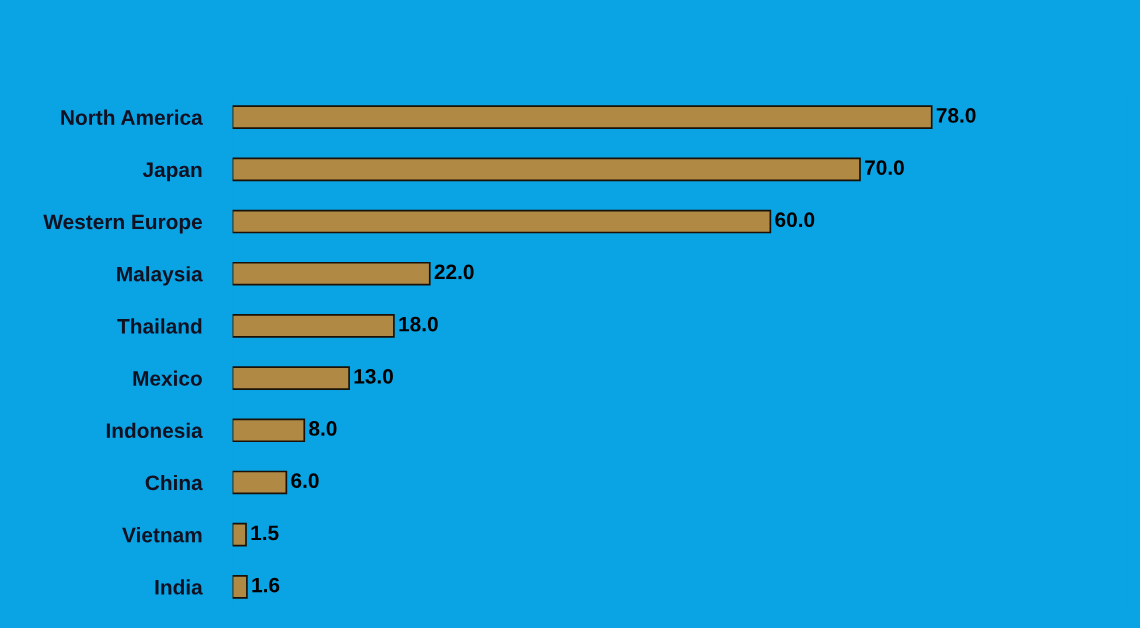  Describe the element at coordinates (172, 172) in the screenshot. I see `y-tick-label: Japan` at that location.